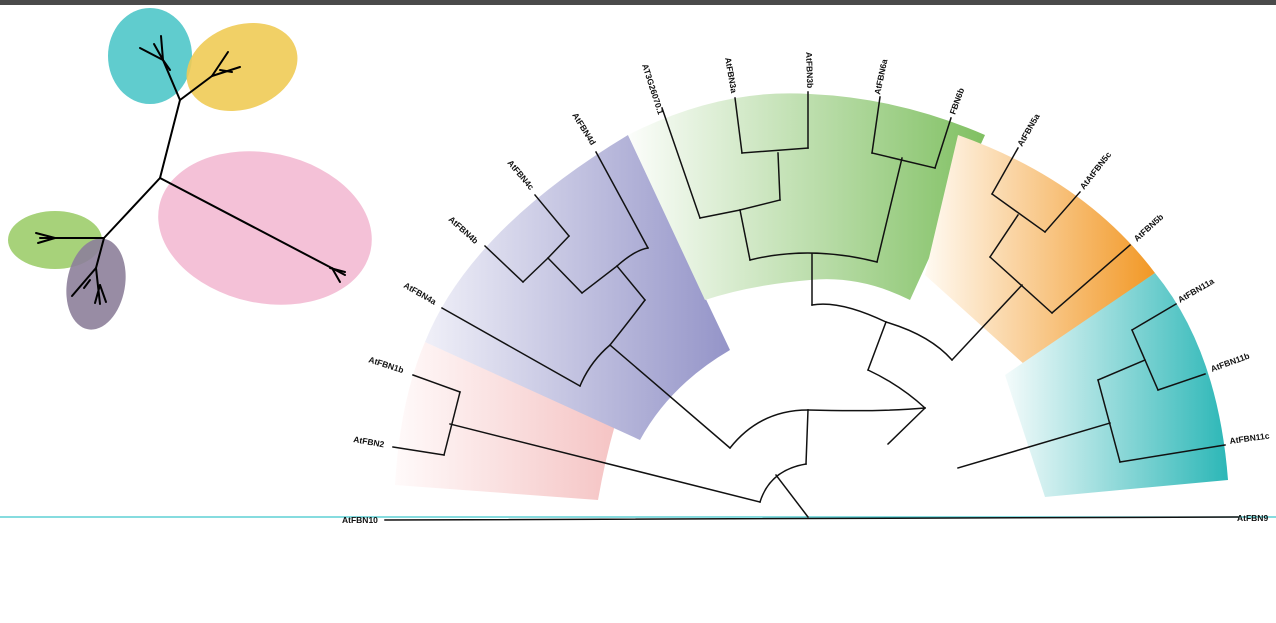  Describe the element at coordinates (464, 230) in the screenshot. I see `leaf-label-atfbn4b: AtFBN4b` at that location.